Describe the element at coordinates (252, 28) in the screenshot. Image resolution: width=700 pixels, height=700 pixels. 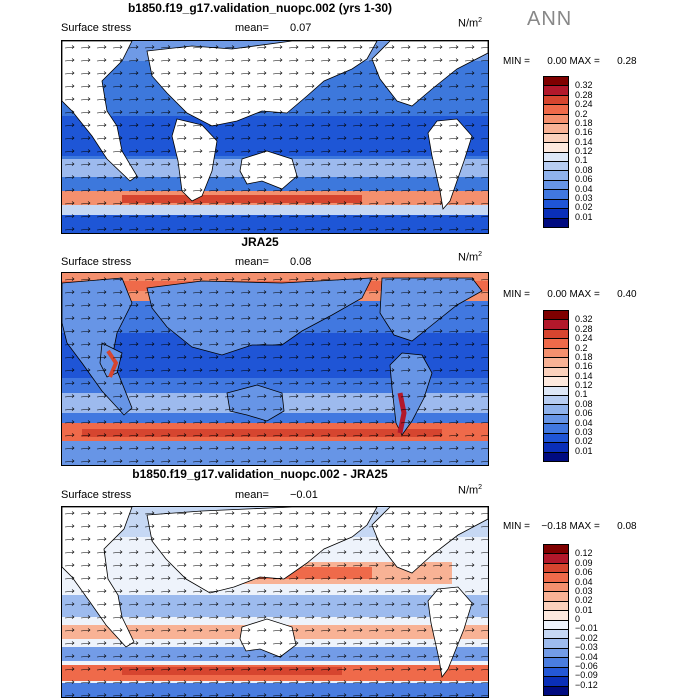
I see `panel-1-mean-label: mean=` at that location.